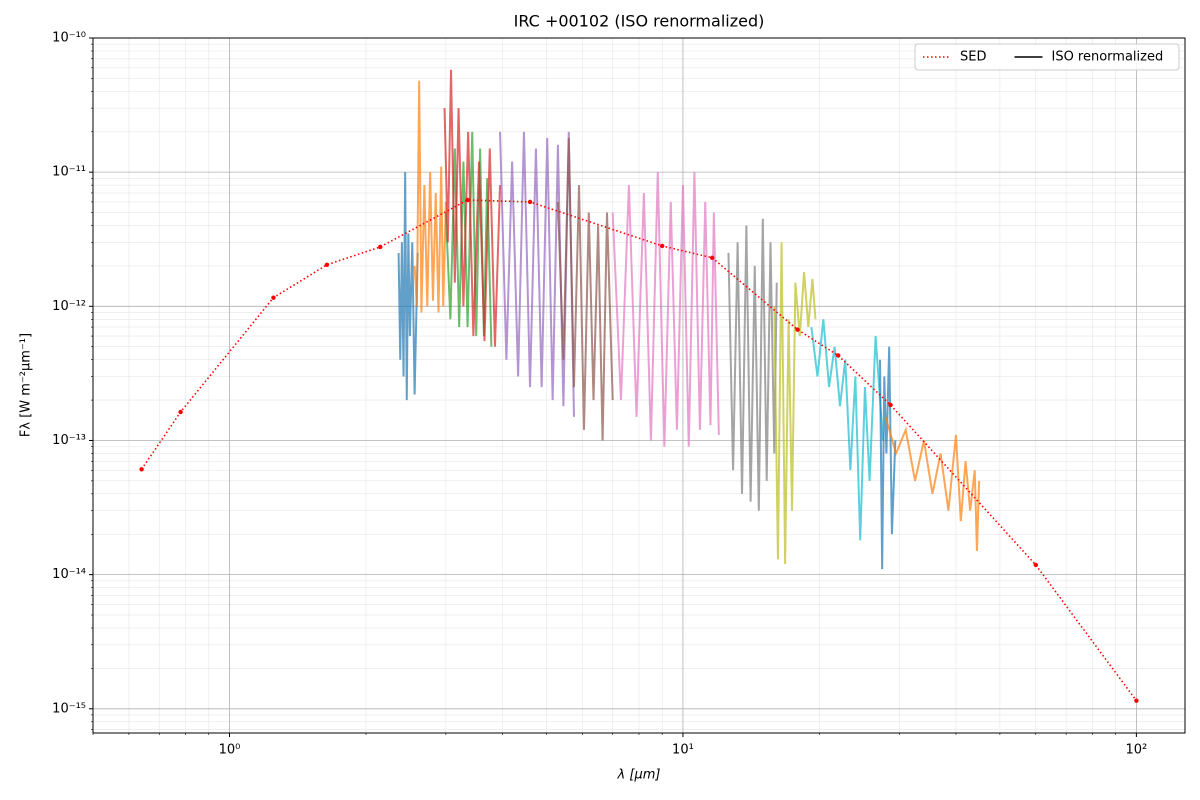 This screenshot has width=1200, height=800. I want to click on legend: SED ISO renormalized, so click(1047, 57).